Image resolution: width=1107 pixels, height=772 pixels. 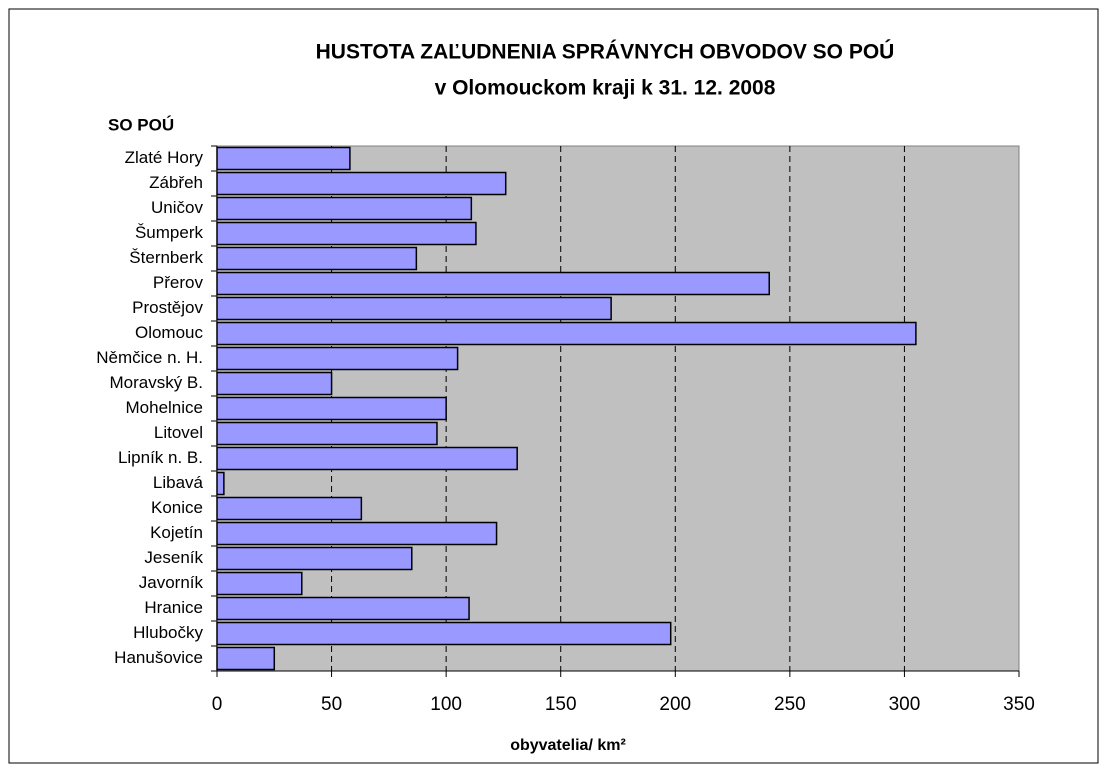 I want to click on y-tick-label: Hlubočky, so click(x=168, y=632).